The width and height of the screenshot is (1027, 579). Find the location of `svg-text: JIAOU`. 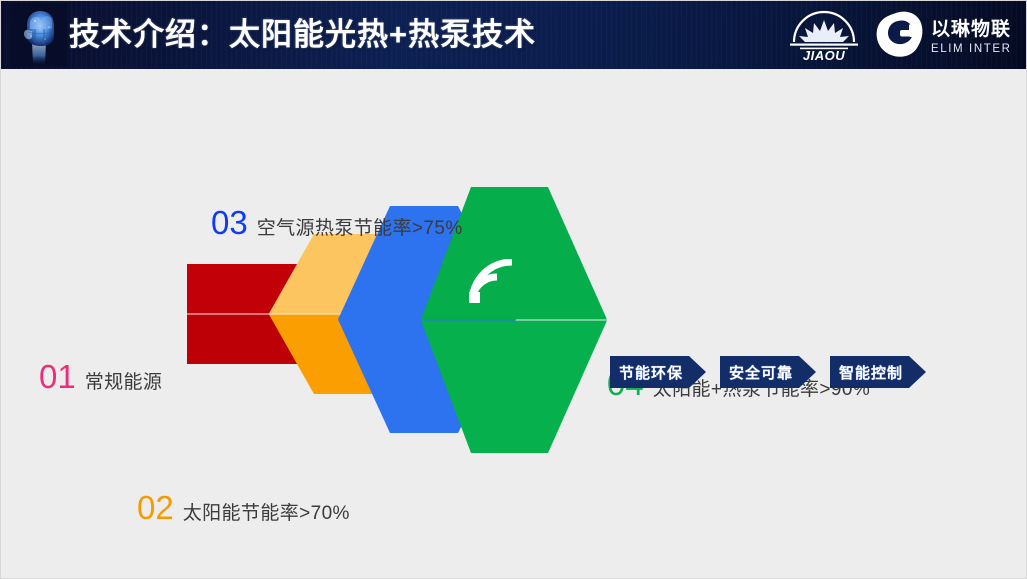

svg-text: JIAOU is located at coordinates (824, 54).